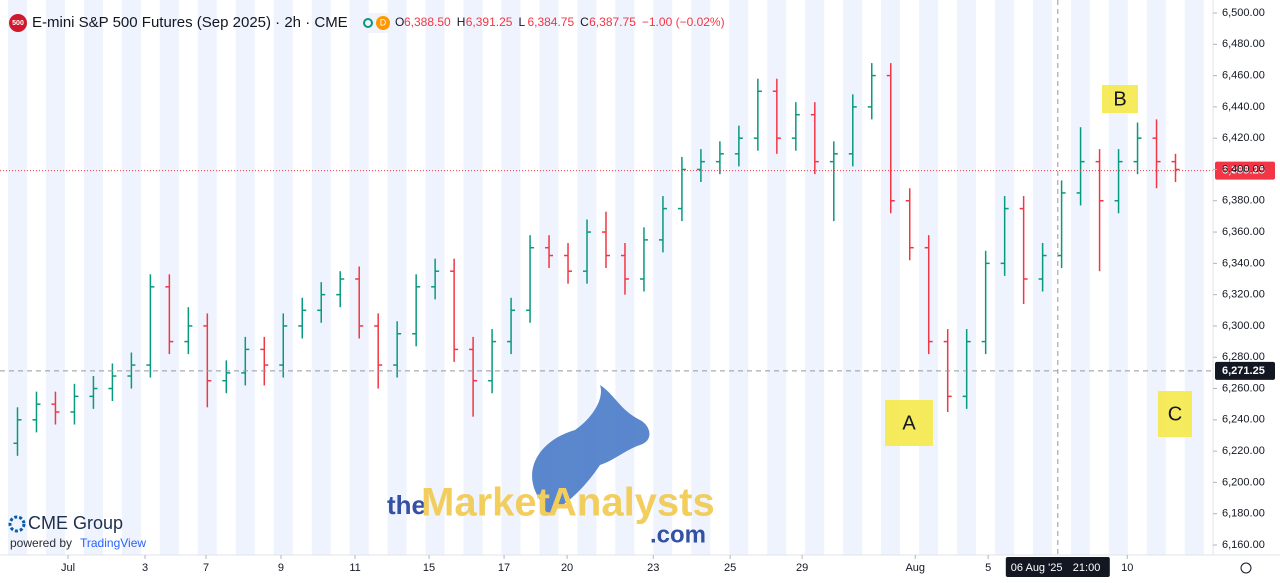  What do you see at coordinates (1243, 75) in the screenshot?
I see `y-tick-label: 6,460.00` at bounding box center [1243, 75].